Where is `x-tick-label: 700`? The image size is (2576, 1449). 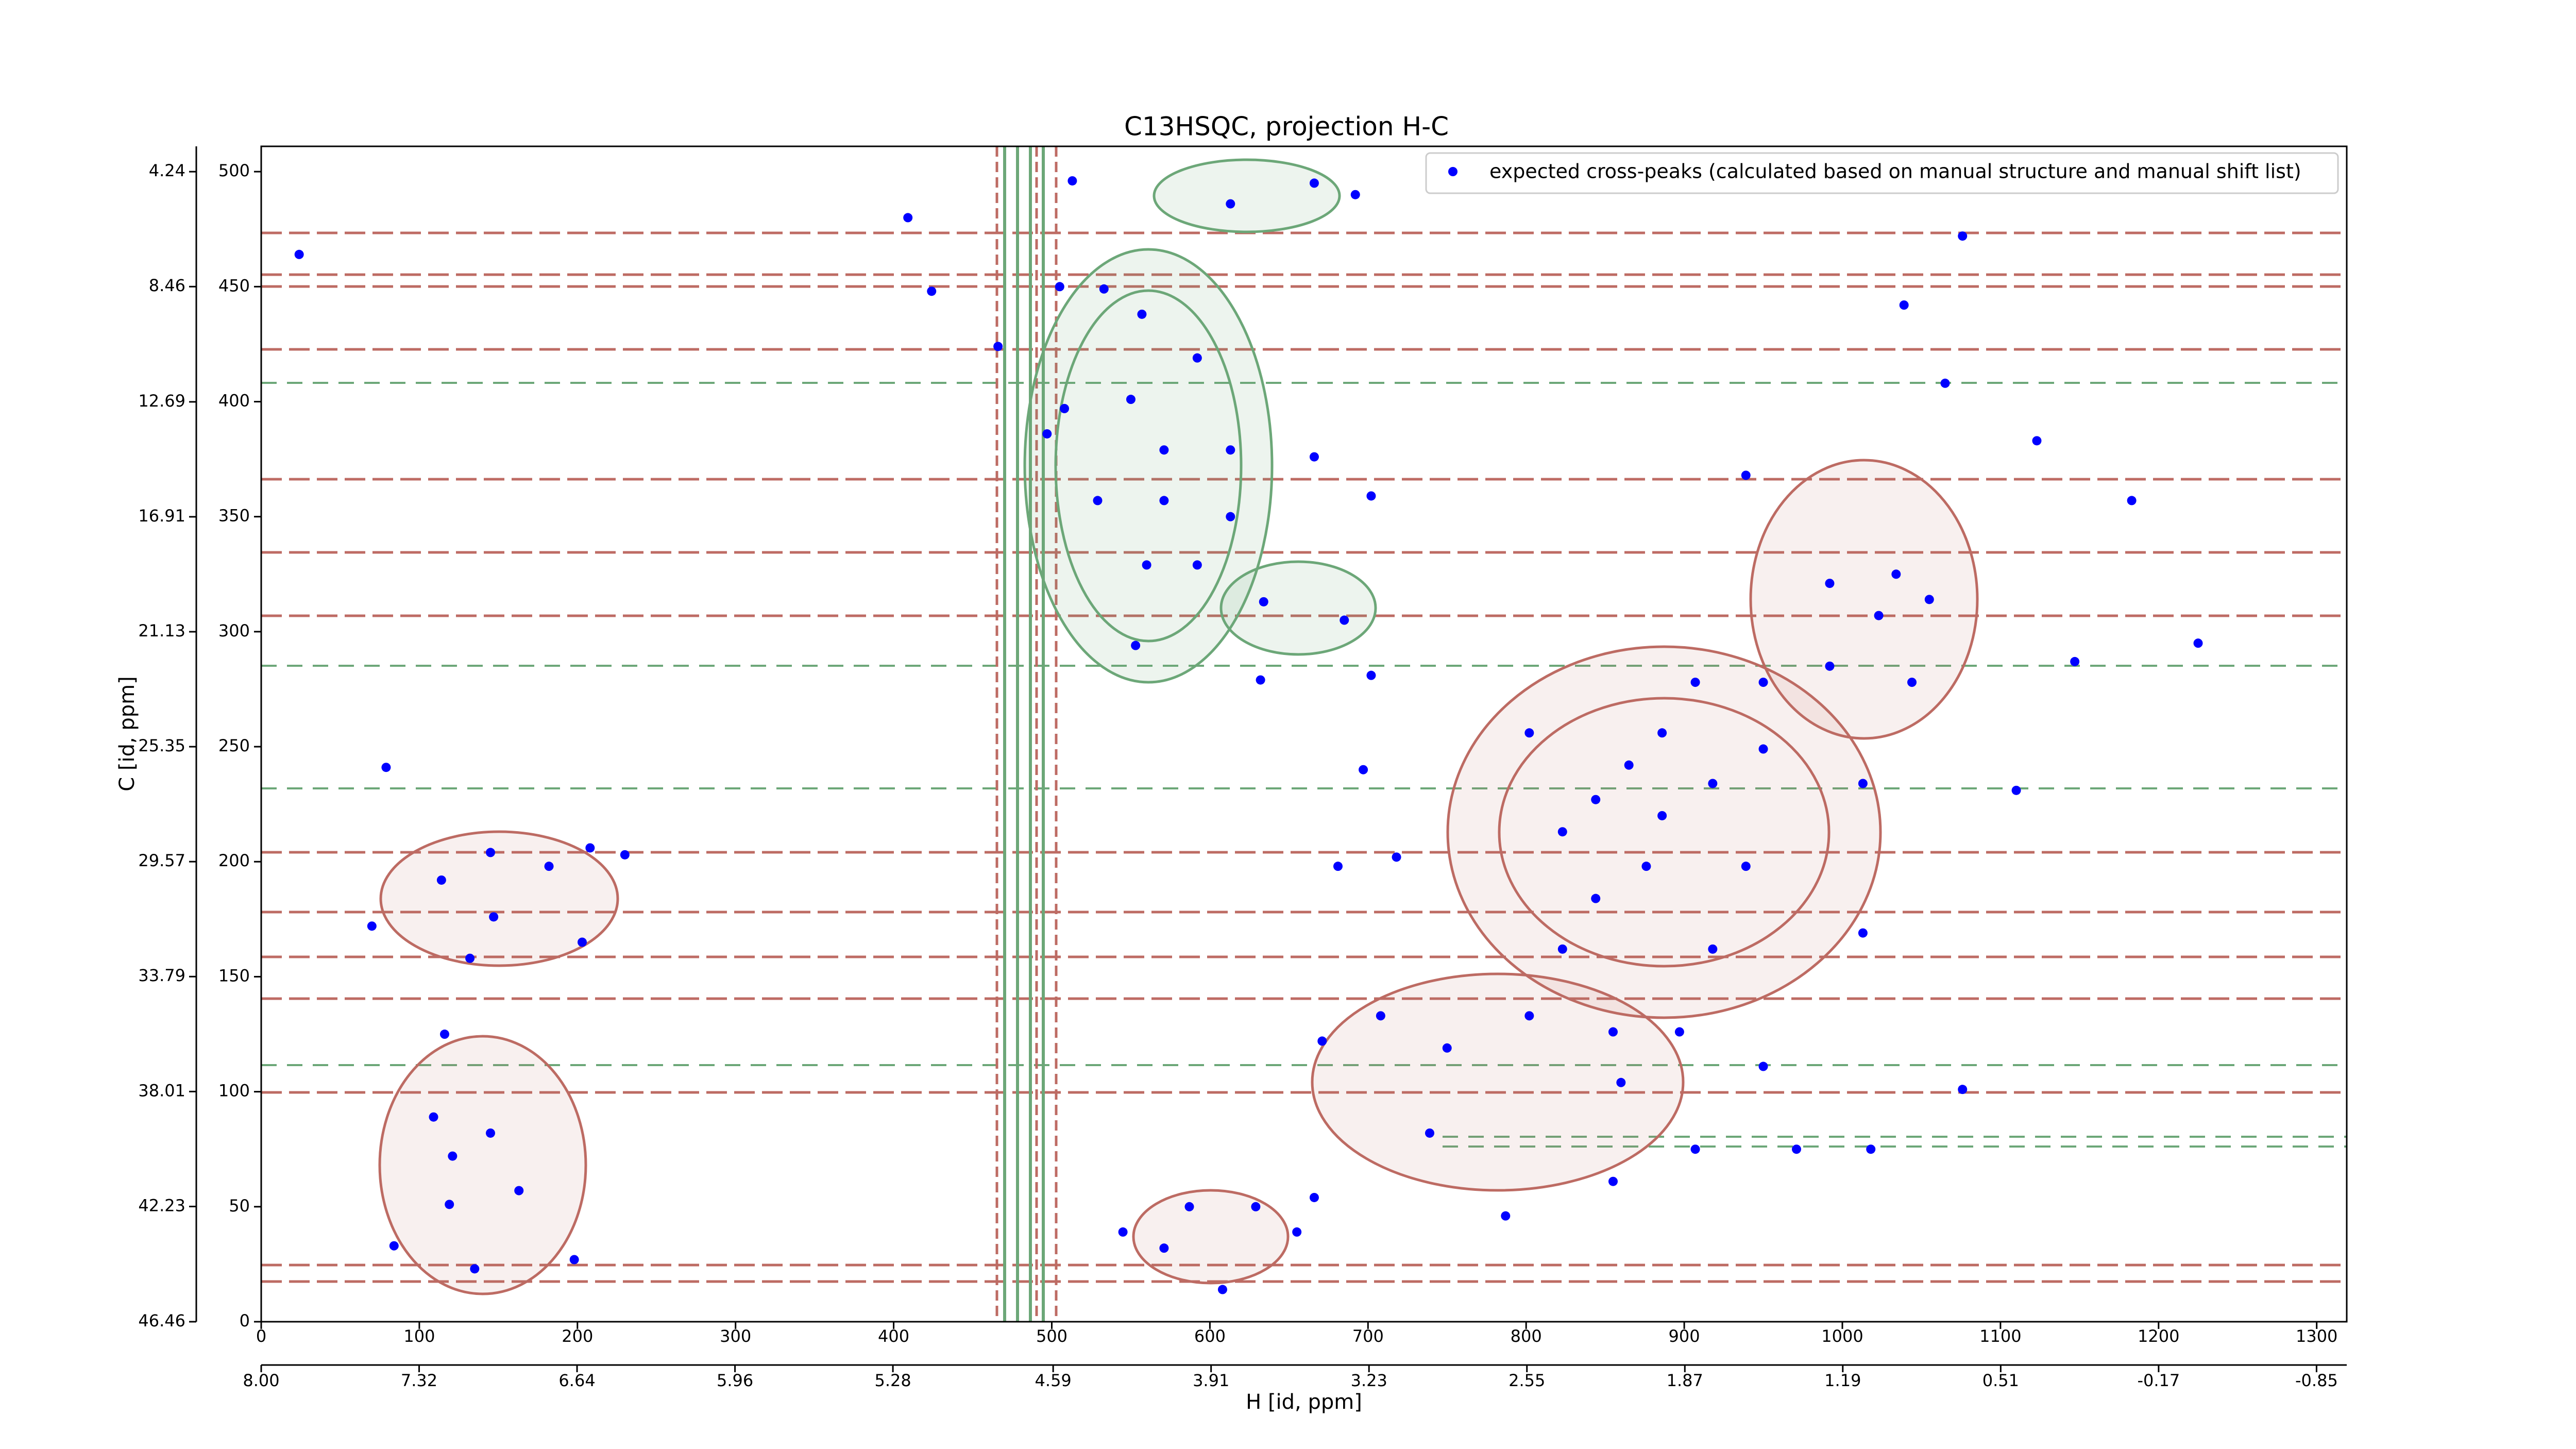
x-tick-label: 700 is located at coordinates (1368, 1336).